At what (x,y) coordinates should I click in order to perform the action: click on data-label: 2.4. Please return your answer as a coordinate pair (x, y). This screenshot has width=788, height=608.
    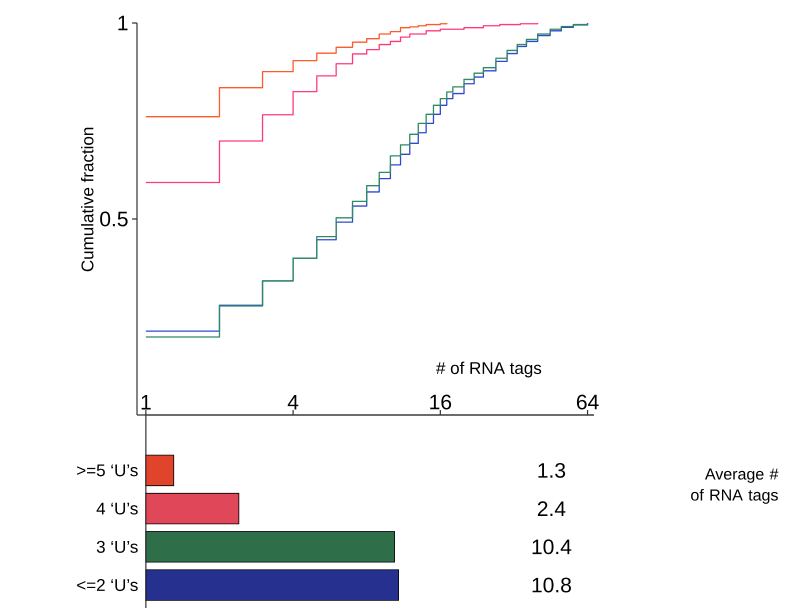
    Looking at the image, I should click on (552, 508).